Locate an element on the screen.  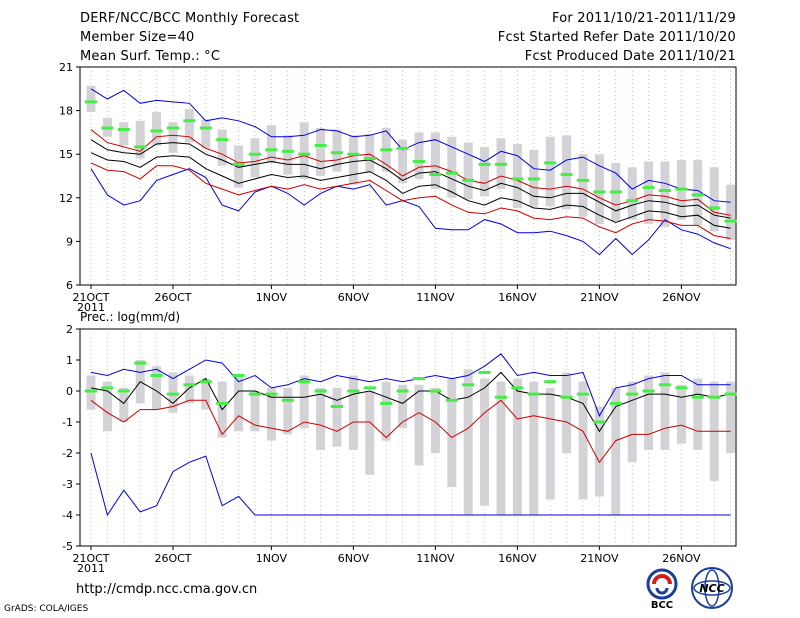
chart2-x-tick-label: 1NOV is located at coordinates (272, 558).